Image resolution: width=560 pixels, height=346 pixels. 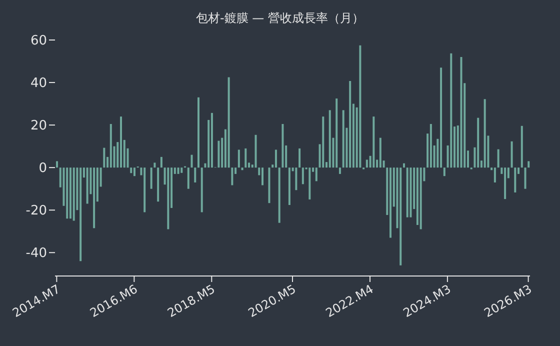 What do you see at coordinates (42, 168) in the screenshot?
I see `y-tick-label: 0` at bounding box center [42, 168].